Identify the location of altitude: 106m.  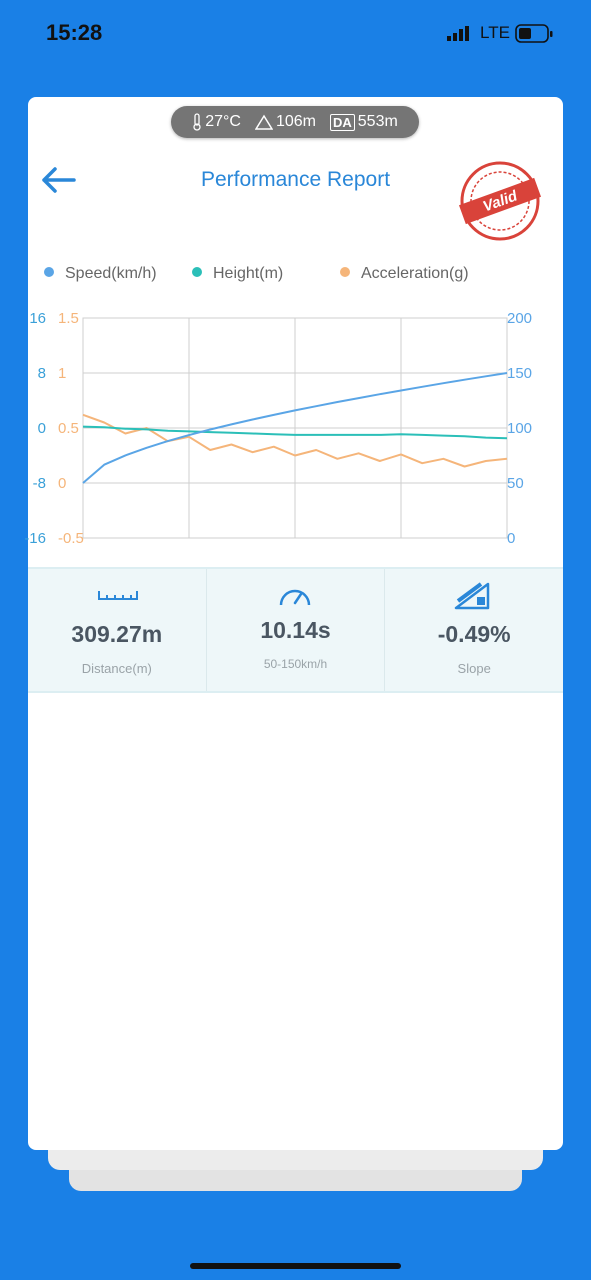
(285, 122).